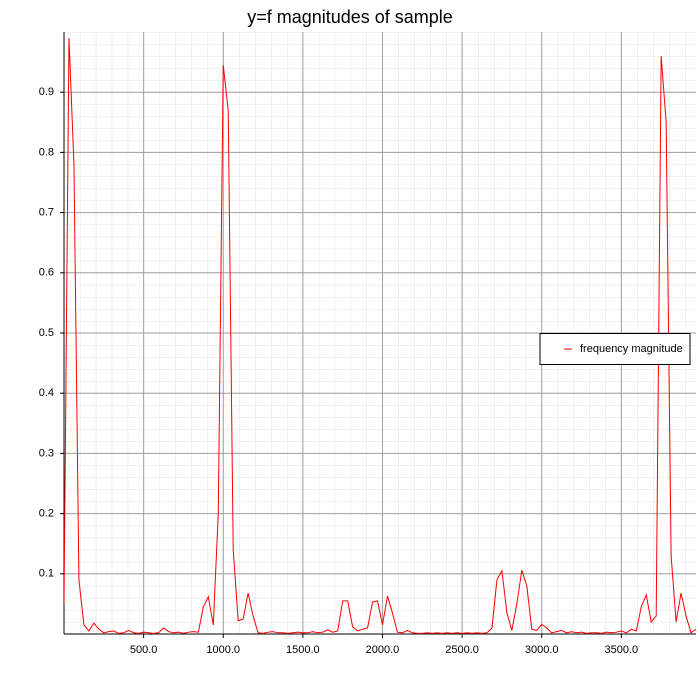  Describe the element at coordinates (46, 213) in the screenshot. I see `y-tick-label: 0.7` at that location.